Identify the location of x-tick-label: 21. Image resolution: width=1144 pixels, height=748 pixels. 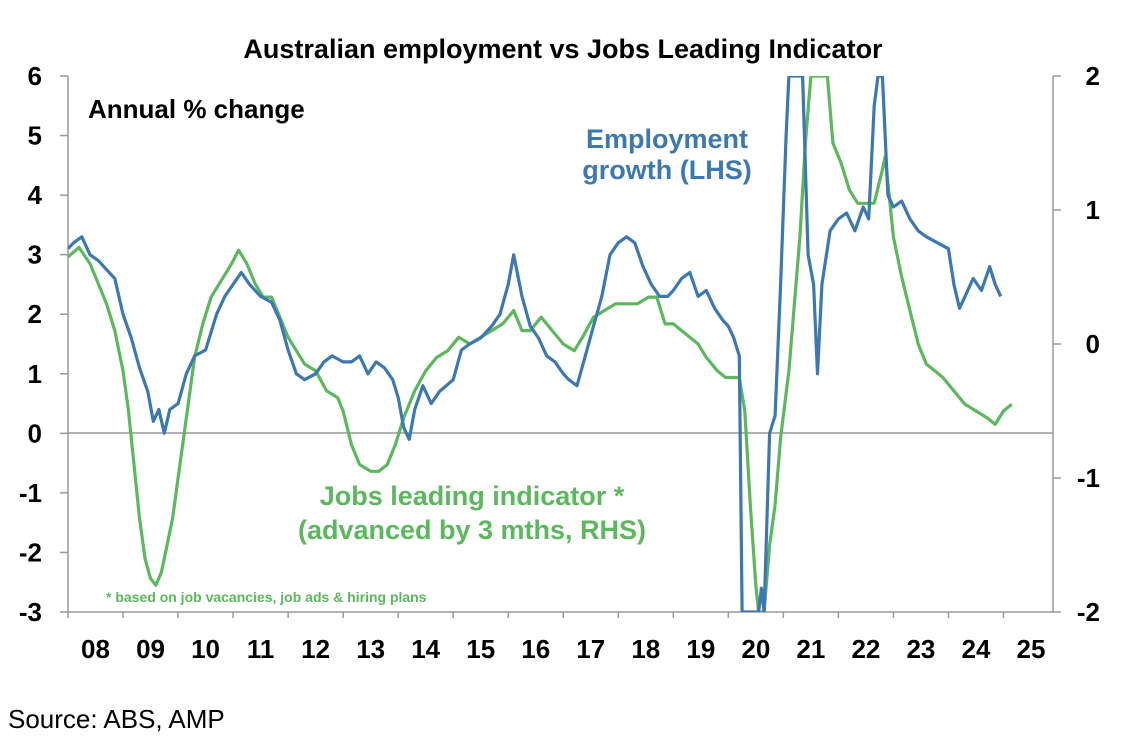
(810, 649).